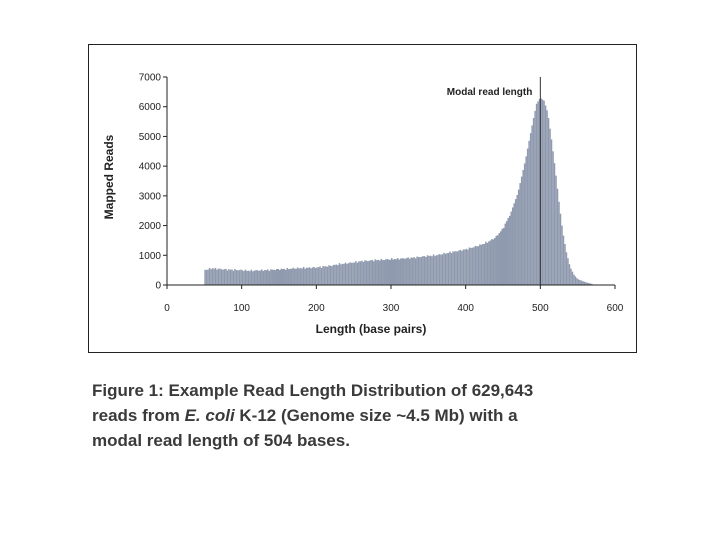 The width and height of the screenshot is (720, 540). What do you see at coordinates (150, 167) in the screenshot?
I see `y-tick-label: 4000` at bounding box center [150, 167].